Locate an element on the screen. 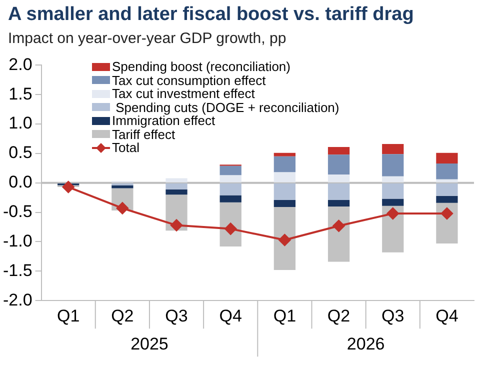 Image resolution: width=500 pixels, height=365 pixels. y-tick-label: 1.0 is located at coordinates (20, 123).